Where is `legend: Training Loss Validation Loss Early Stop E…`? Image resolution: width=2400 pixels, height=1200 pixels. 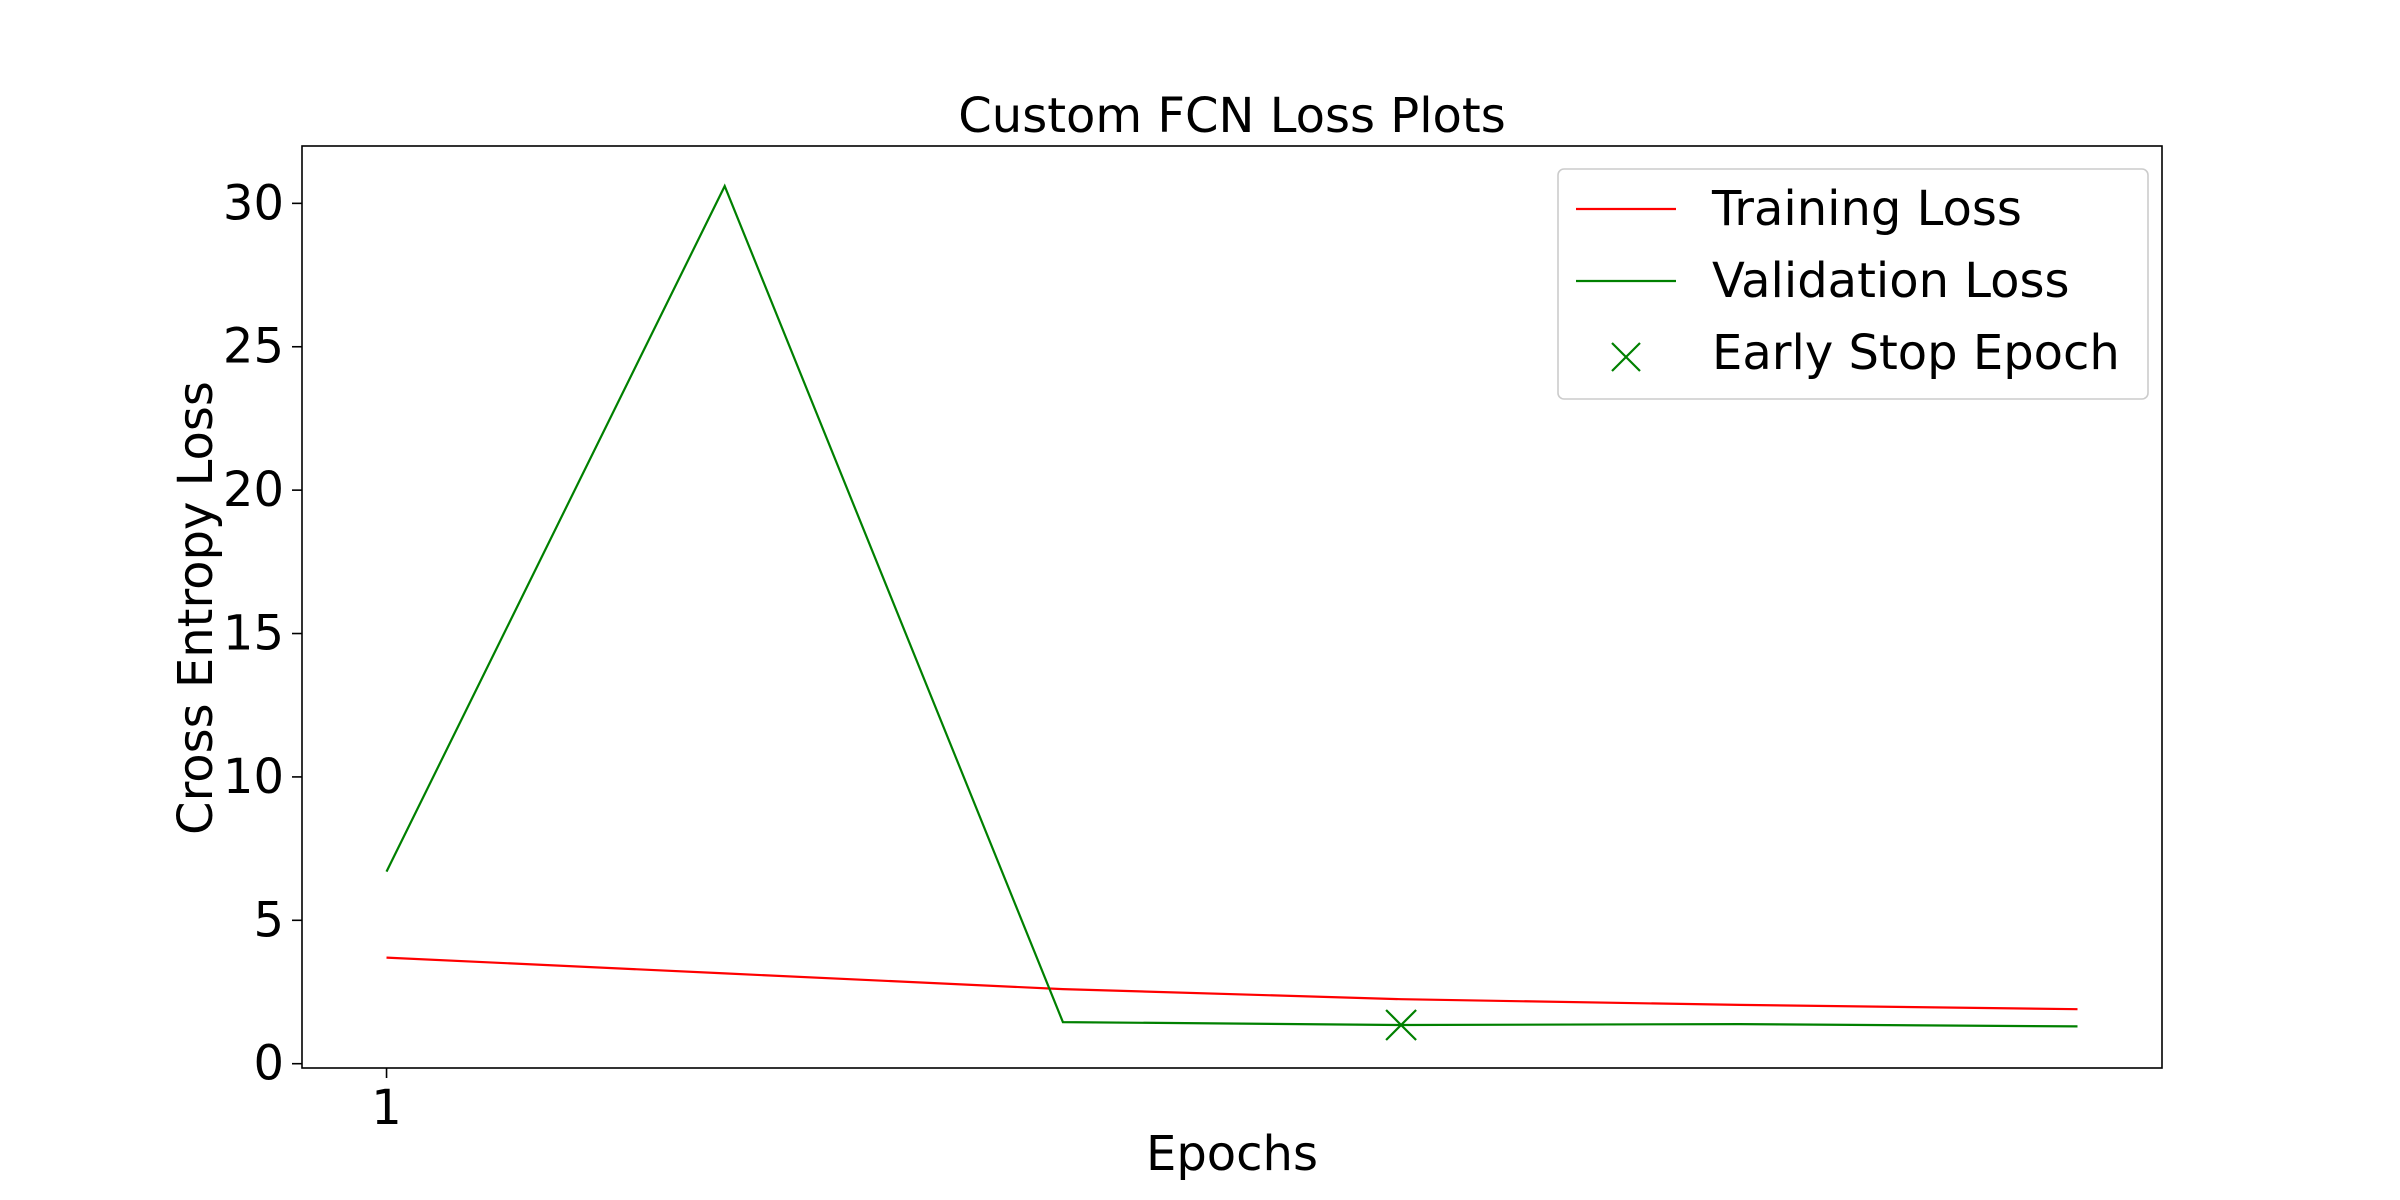
legend: Training Loss Validation Loss Early Stop E… is located at coordinates (1853, 284).